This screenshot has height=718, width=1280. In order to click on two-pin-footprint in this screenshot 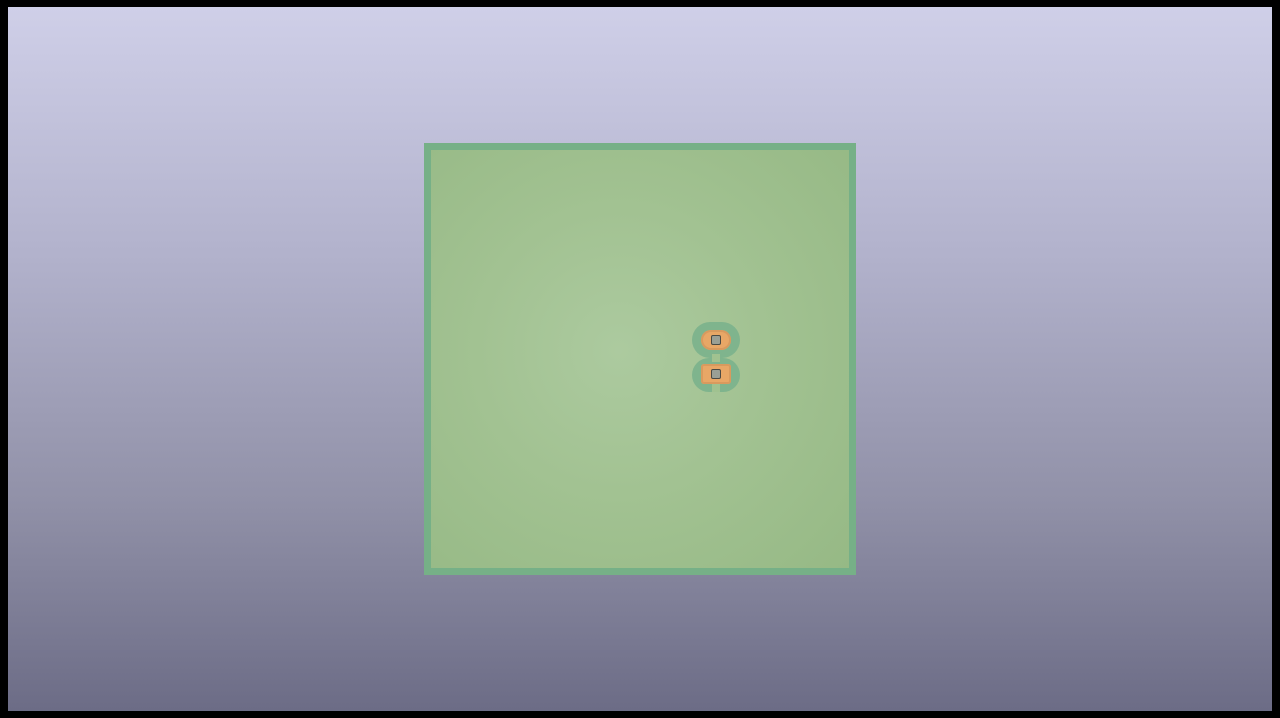, I will do `click(716, 358)`.